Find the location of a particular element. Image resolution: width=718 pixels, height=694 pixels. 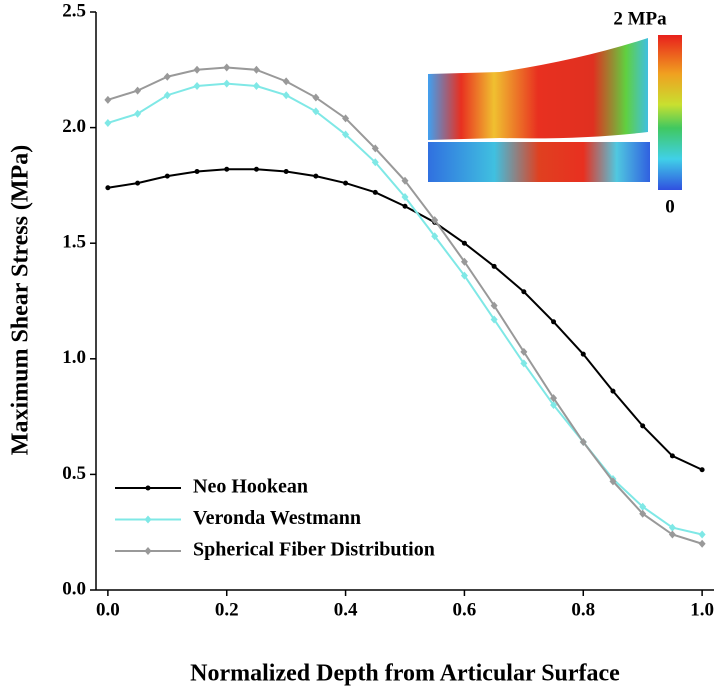

y-tick-label: 0.5 is located at coordinates (74, 473).